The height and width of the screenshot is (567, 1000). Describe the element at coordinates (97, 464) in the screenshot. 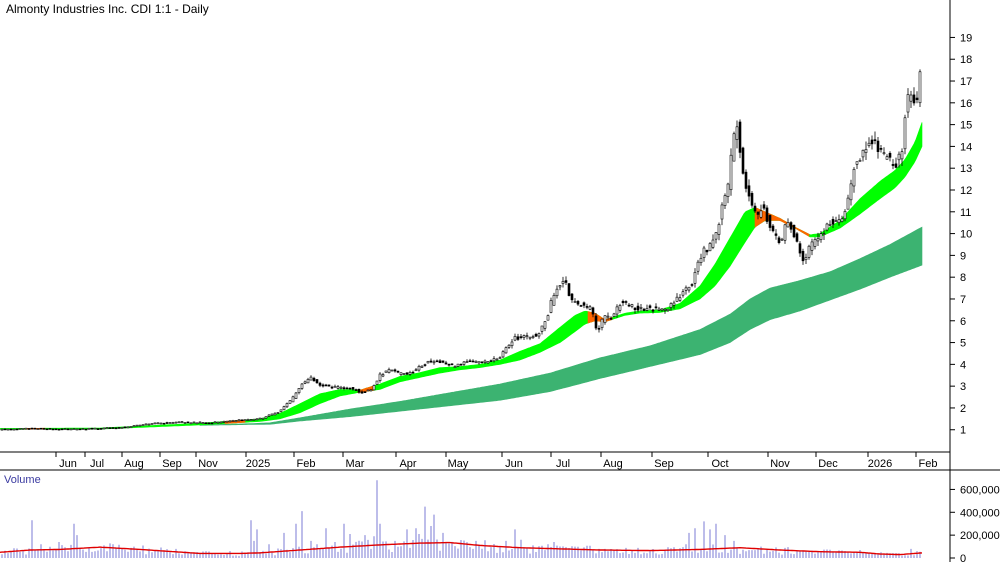

I see `month-label: Jul` at that location.